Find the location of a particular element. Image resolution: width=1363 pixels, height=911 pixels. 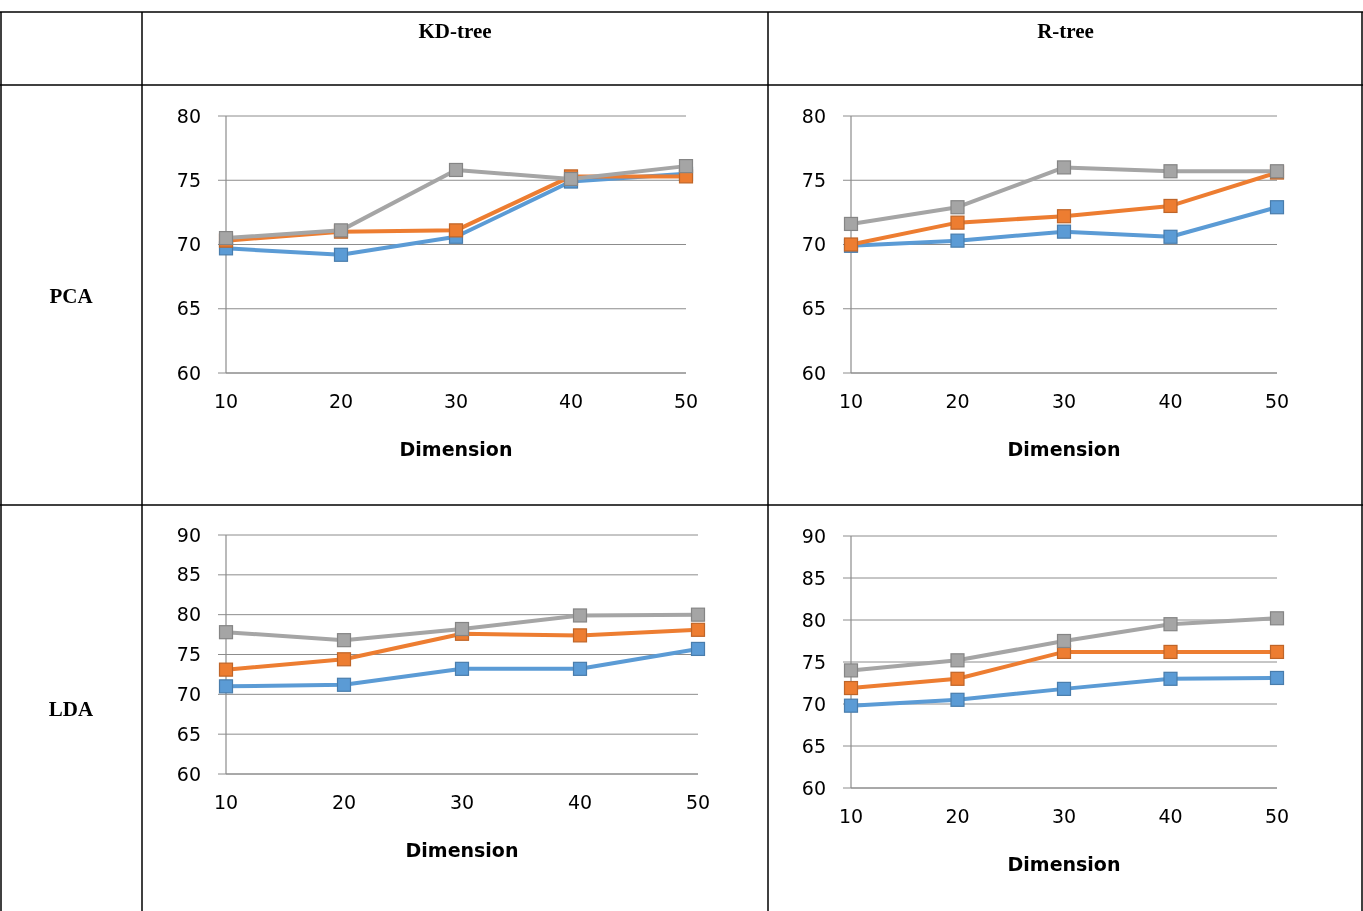

chart-title: KD-tree is located at coordinates (455, 31).